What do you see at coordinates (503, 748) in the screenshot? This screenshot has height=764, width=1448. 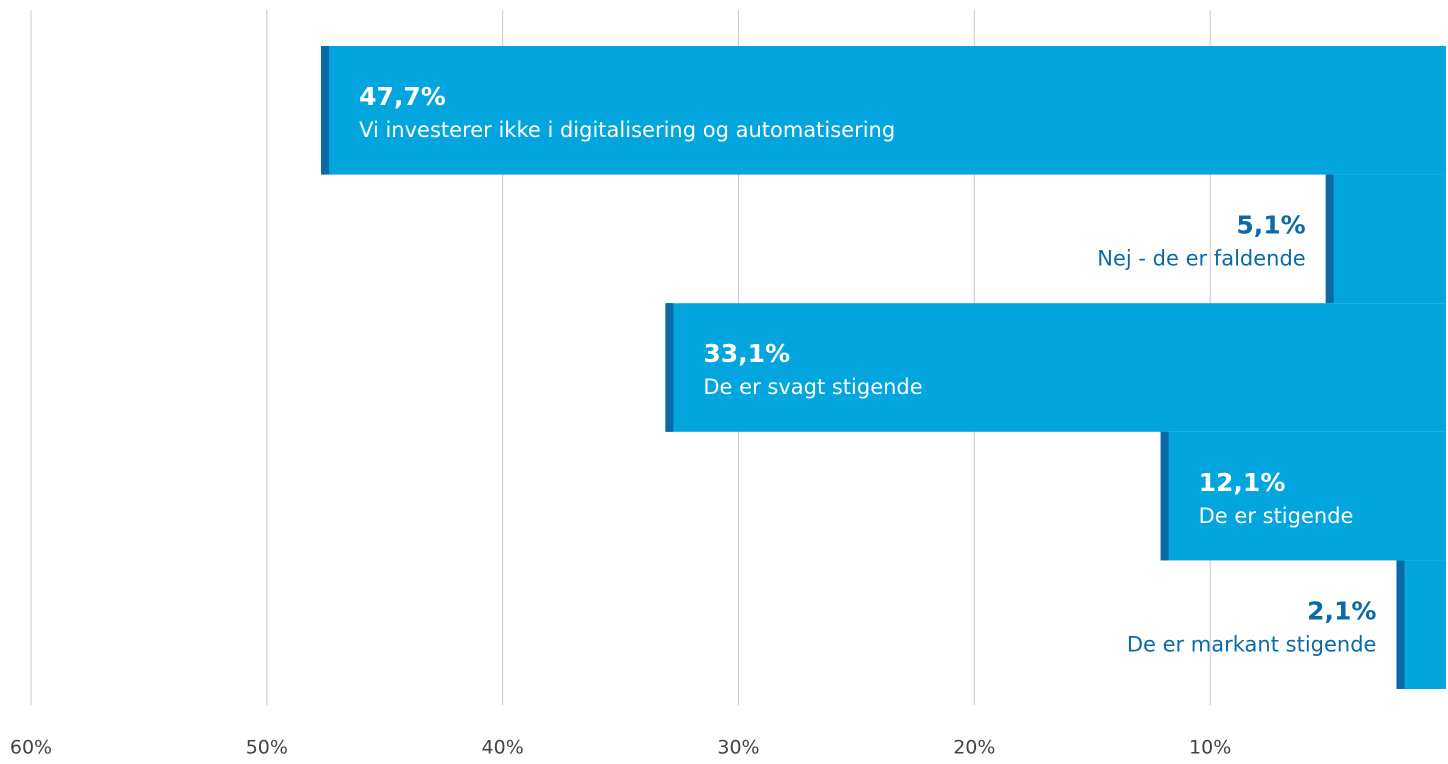 I see `x-tick-label: 40%` at bounding box center [503, 748].